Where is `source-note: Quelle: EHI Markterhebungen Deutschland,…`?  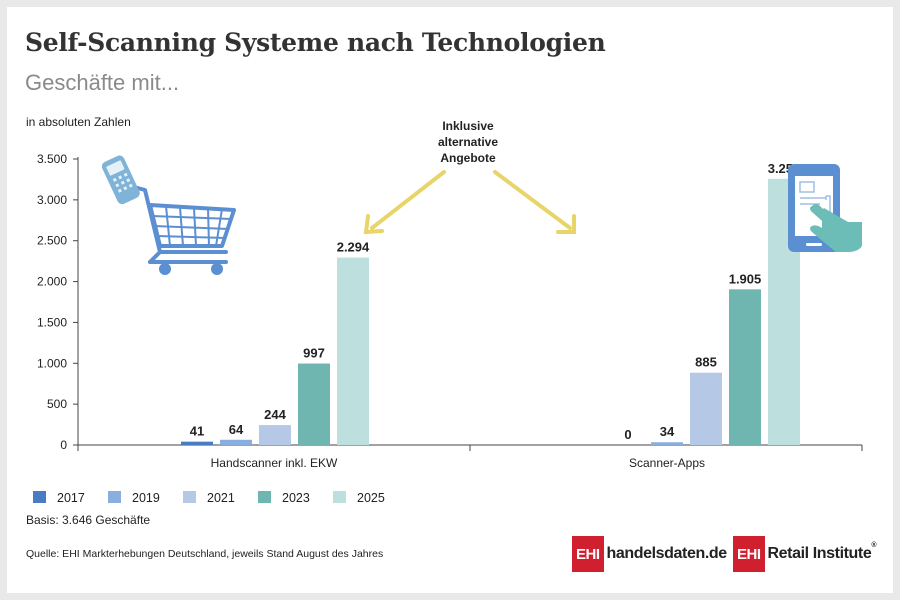 source-note: Quelle: EHI Markterhebungen Deutschland,… is located at coordinates (205, 554).